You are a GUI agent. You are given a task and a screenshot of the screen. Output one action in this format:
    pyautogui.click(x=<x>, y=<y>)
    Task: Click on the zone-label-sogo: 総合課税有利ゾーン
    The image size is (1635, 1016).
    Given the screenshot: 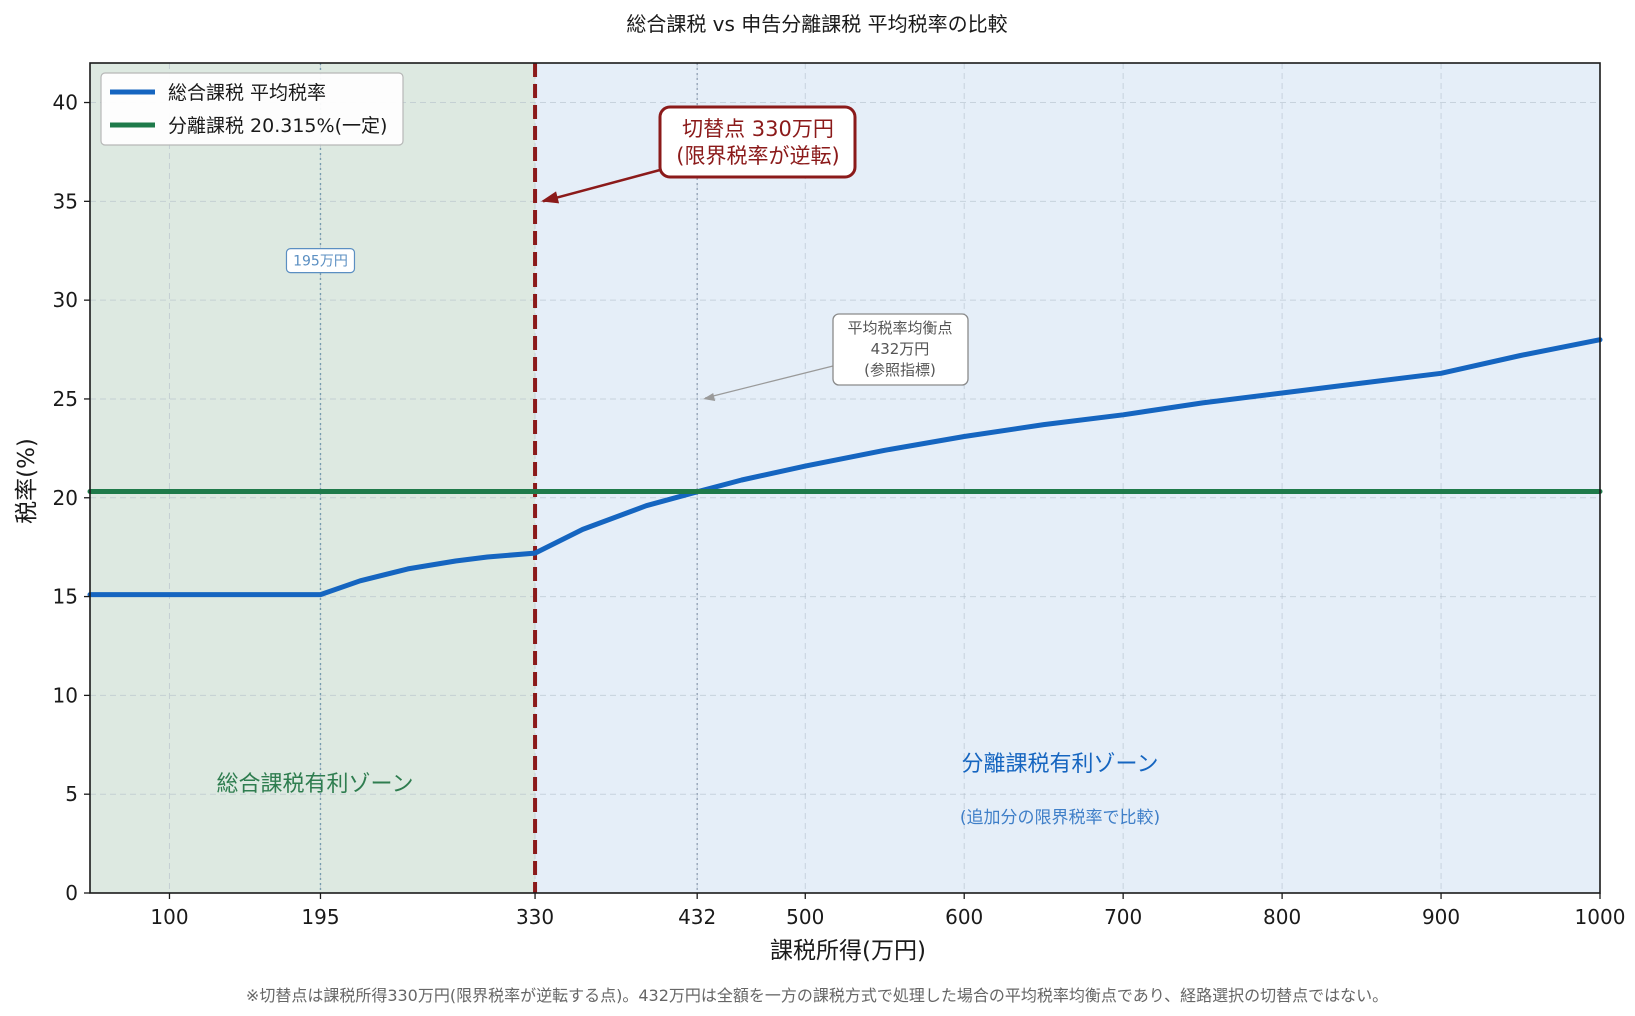 What is the action you would take?
    pyautogui.click(x=315, y=784)
    